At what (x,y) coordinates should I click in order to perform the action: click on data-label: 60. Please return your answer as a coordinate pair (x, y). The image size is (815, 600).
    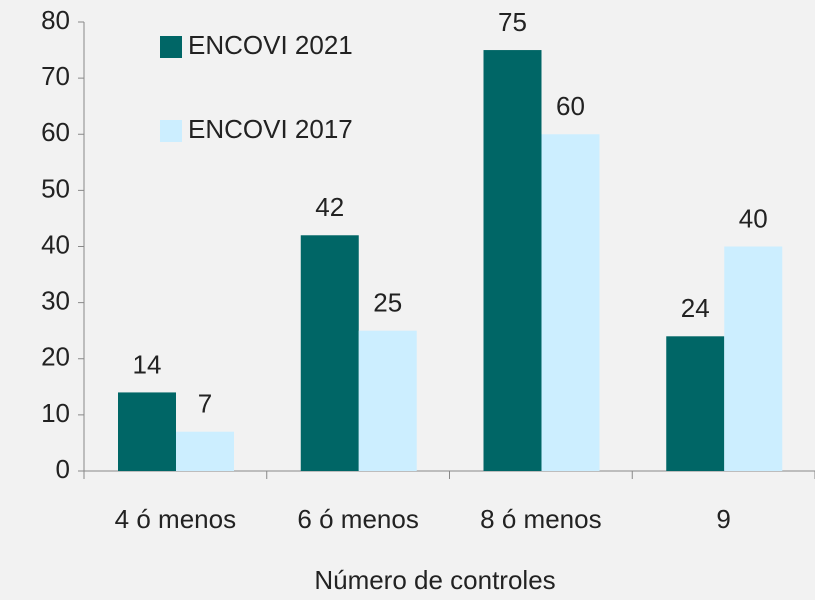
    Looking at the image, I should click on (570, 106).